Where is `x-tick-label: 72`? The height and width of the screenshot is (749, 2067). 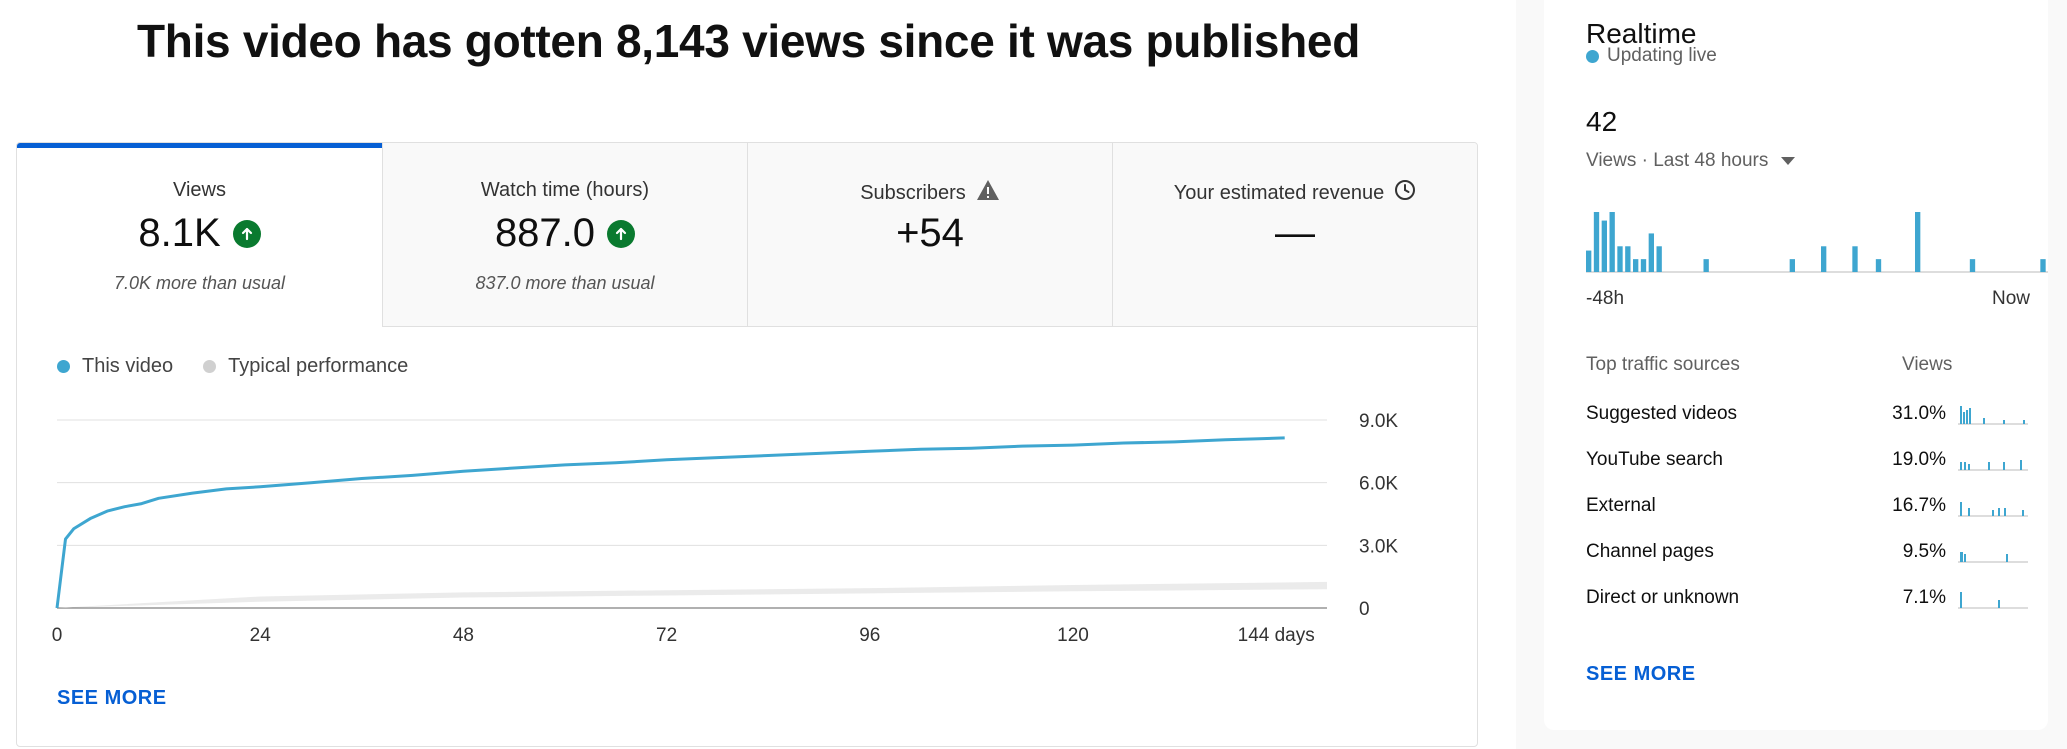 x-tick-label: 72 is located at coordinates (666, 635).